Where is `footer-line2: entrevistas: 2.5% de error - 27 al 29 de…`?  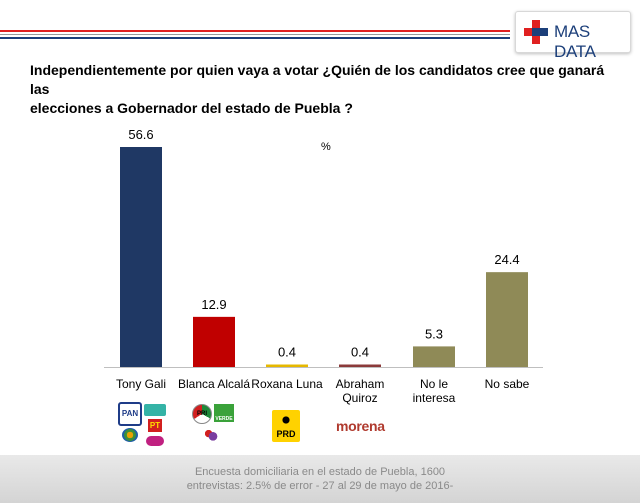
footer-line2: entrevistas: 2.5% de error - 27 al 29 de… is located at coordinates (320, 486).